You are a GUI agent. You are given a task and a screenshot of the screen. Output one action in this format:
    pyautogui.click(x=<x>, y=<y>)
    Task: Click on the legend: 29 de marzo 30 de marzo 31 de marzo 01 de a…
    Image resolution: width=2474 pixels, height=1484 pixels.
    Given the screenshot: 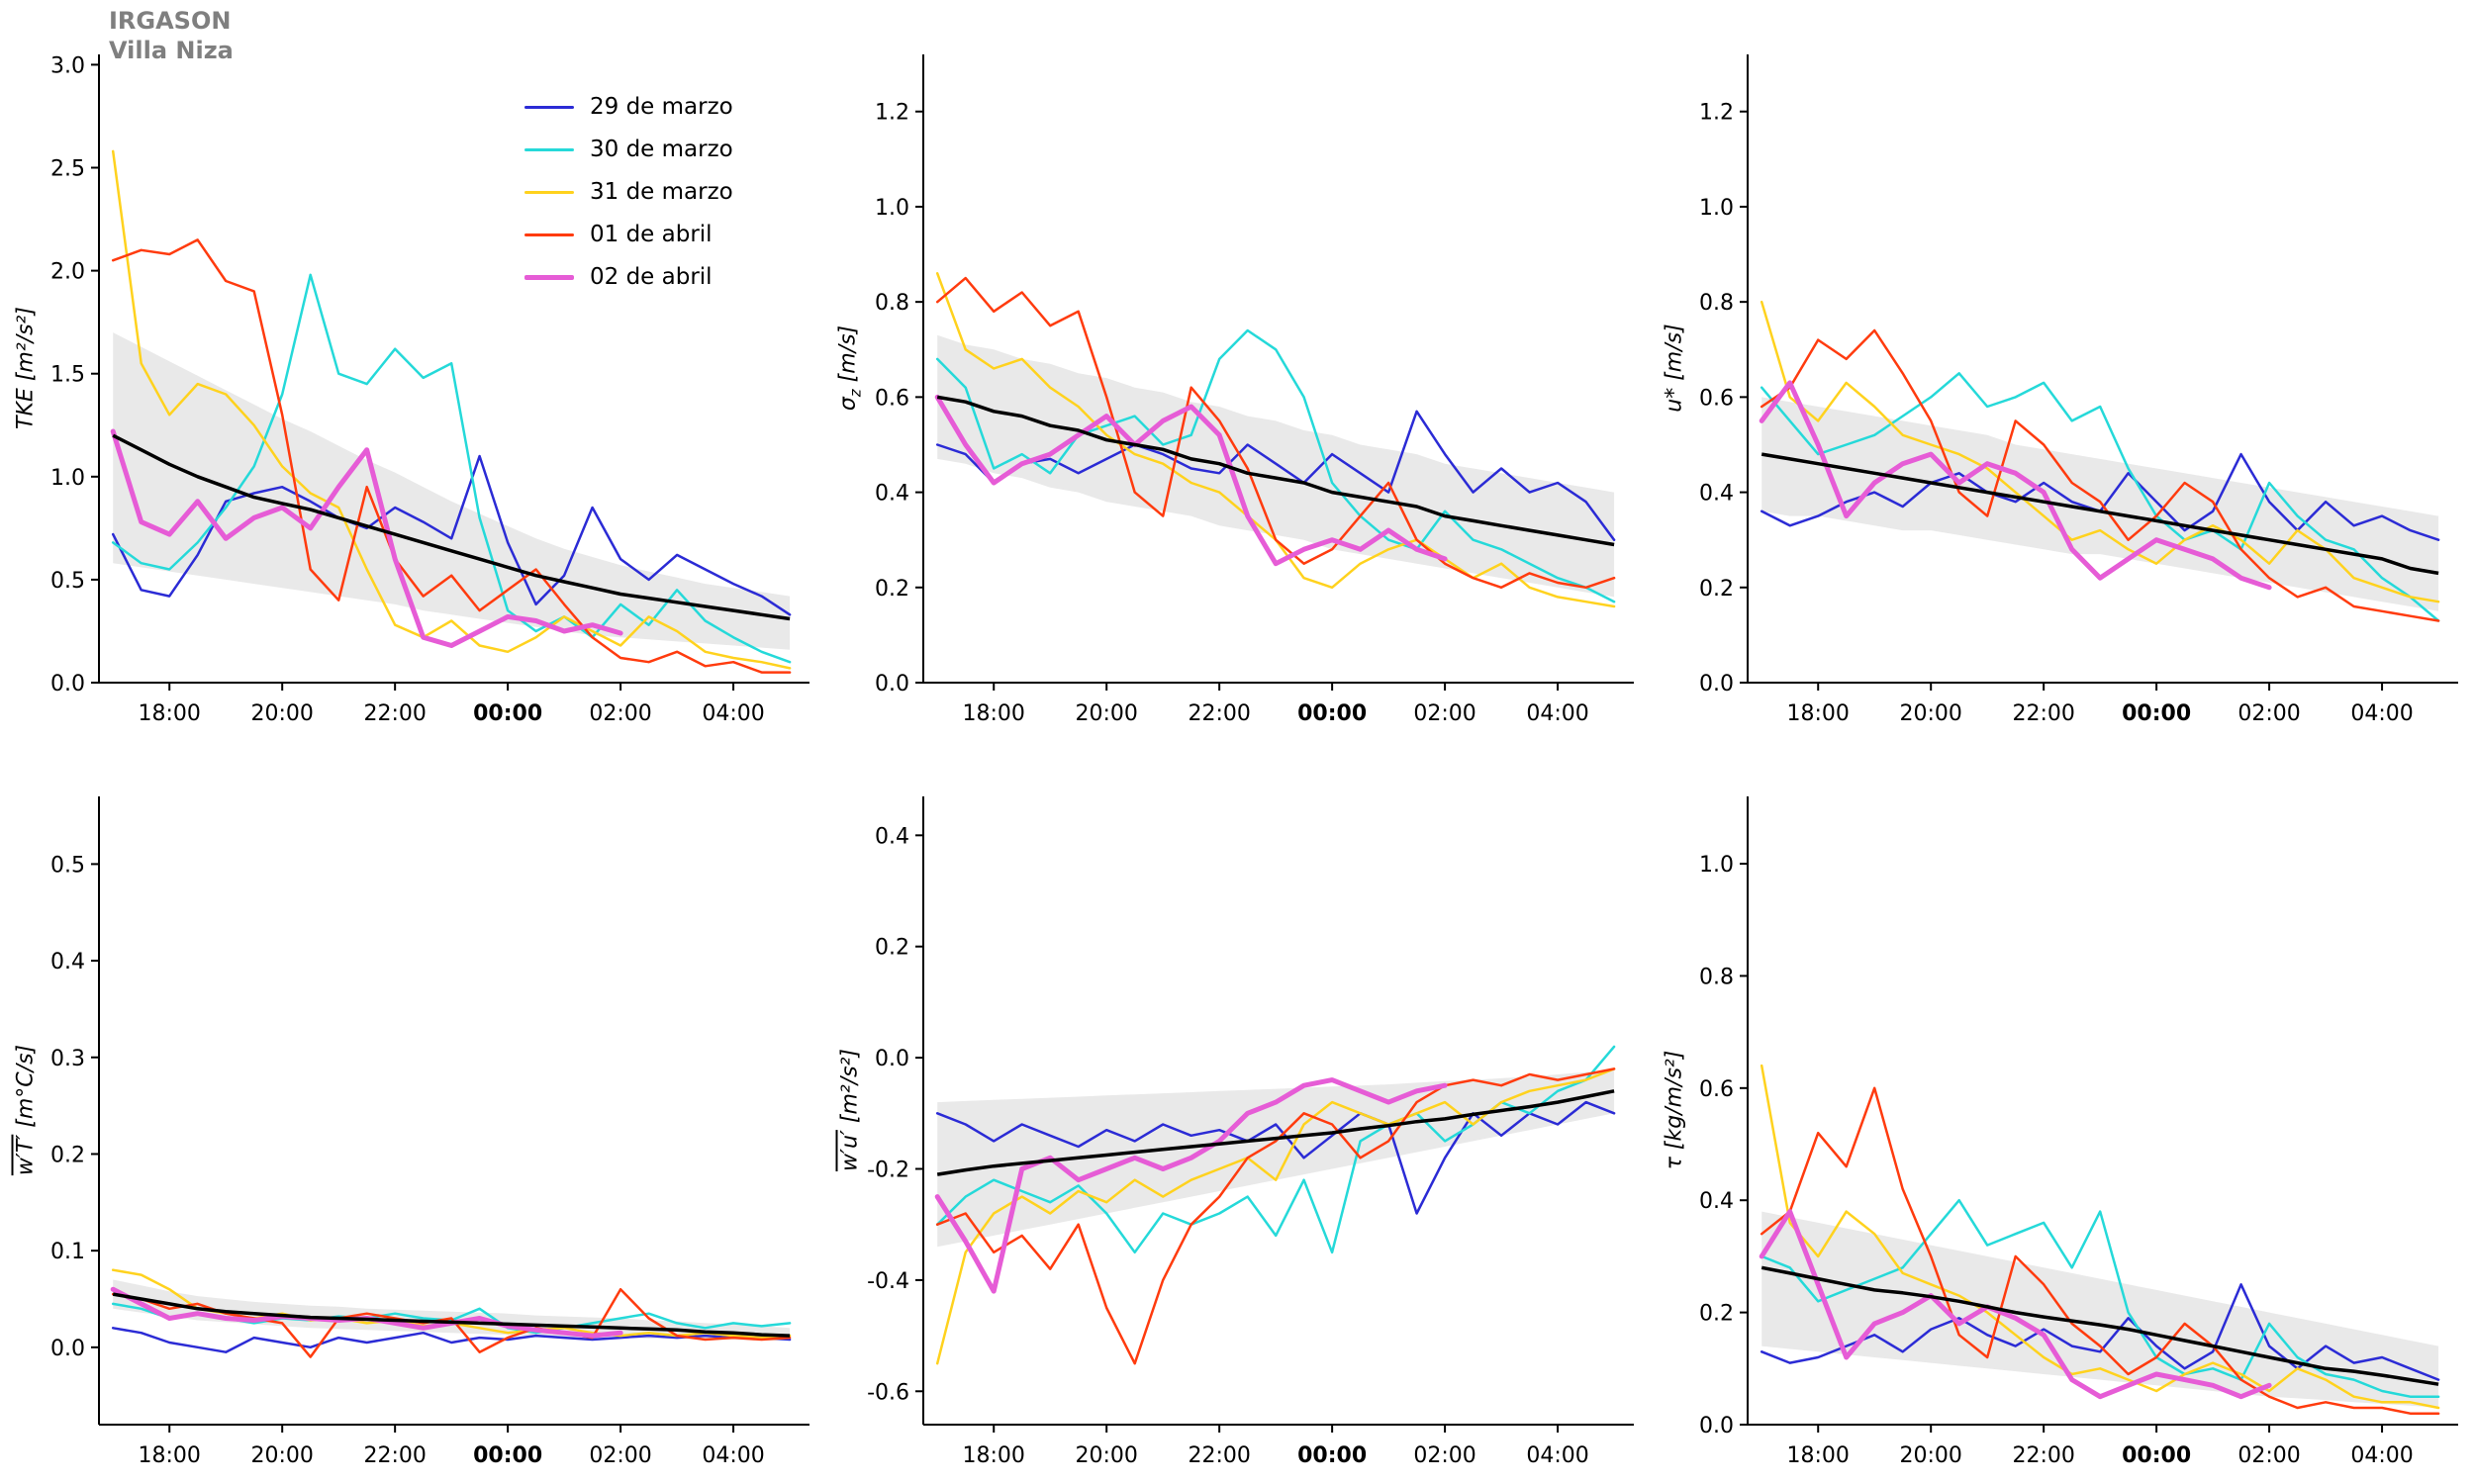 What is the action you would take?
    pyautogui.click(x=628, y=192)
    